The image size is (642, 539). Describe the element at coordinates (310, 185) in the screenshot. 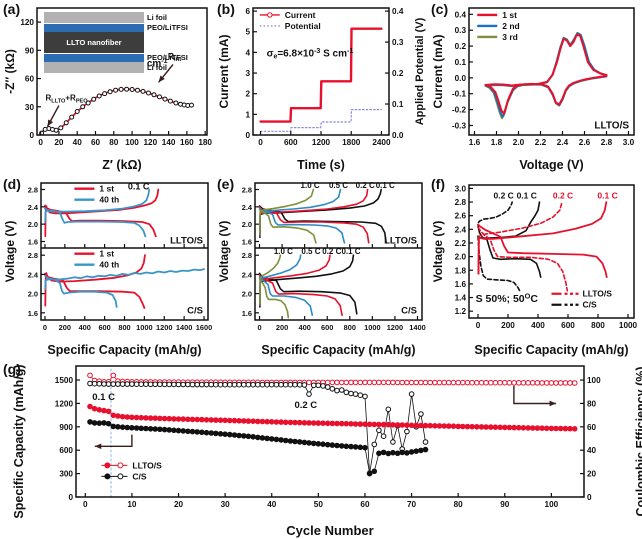

I see `svg-text: 1.0 C` at that location.